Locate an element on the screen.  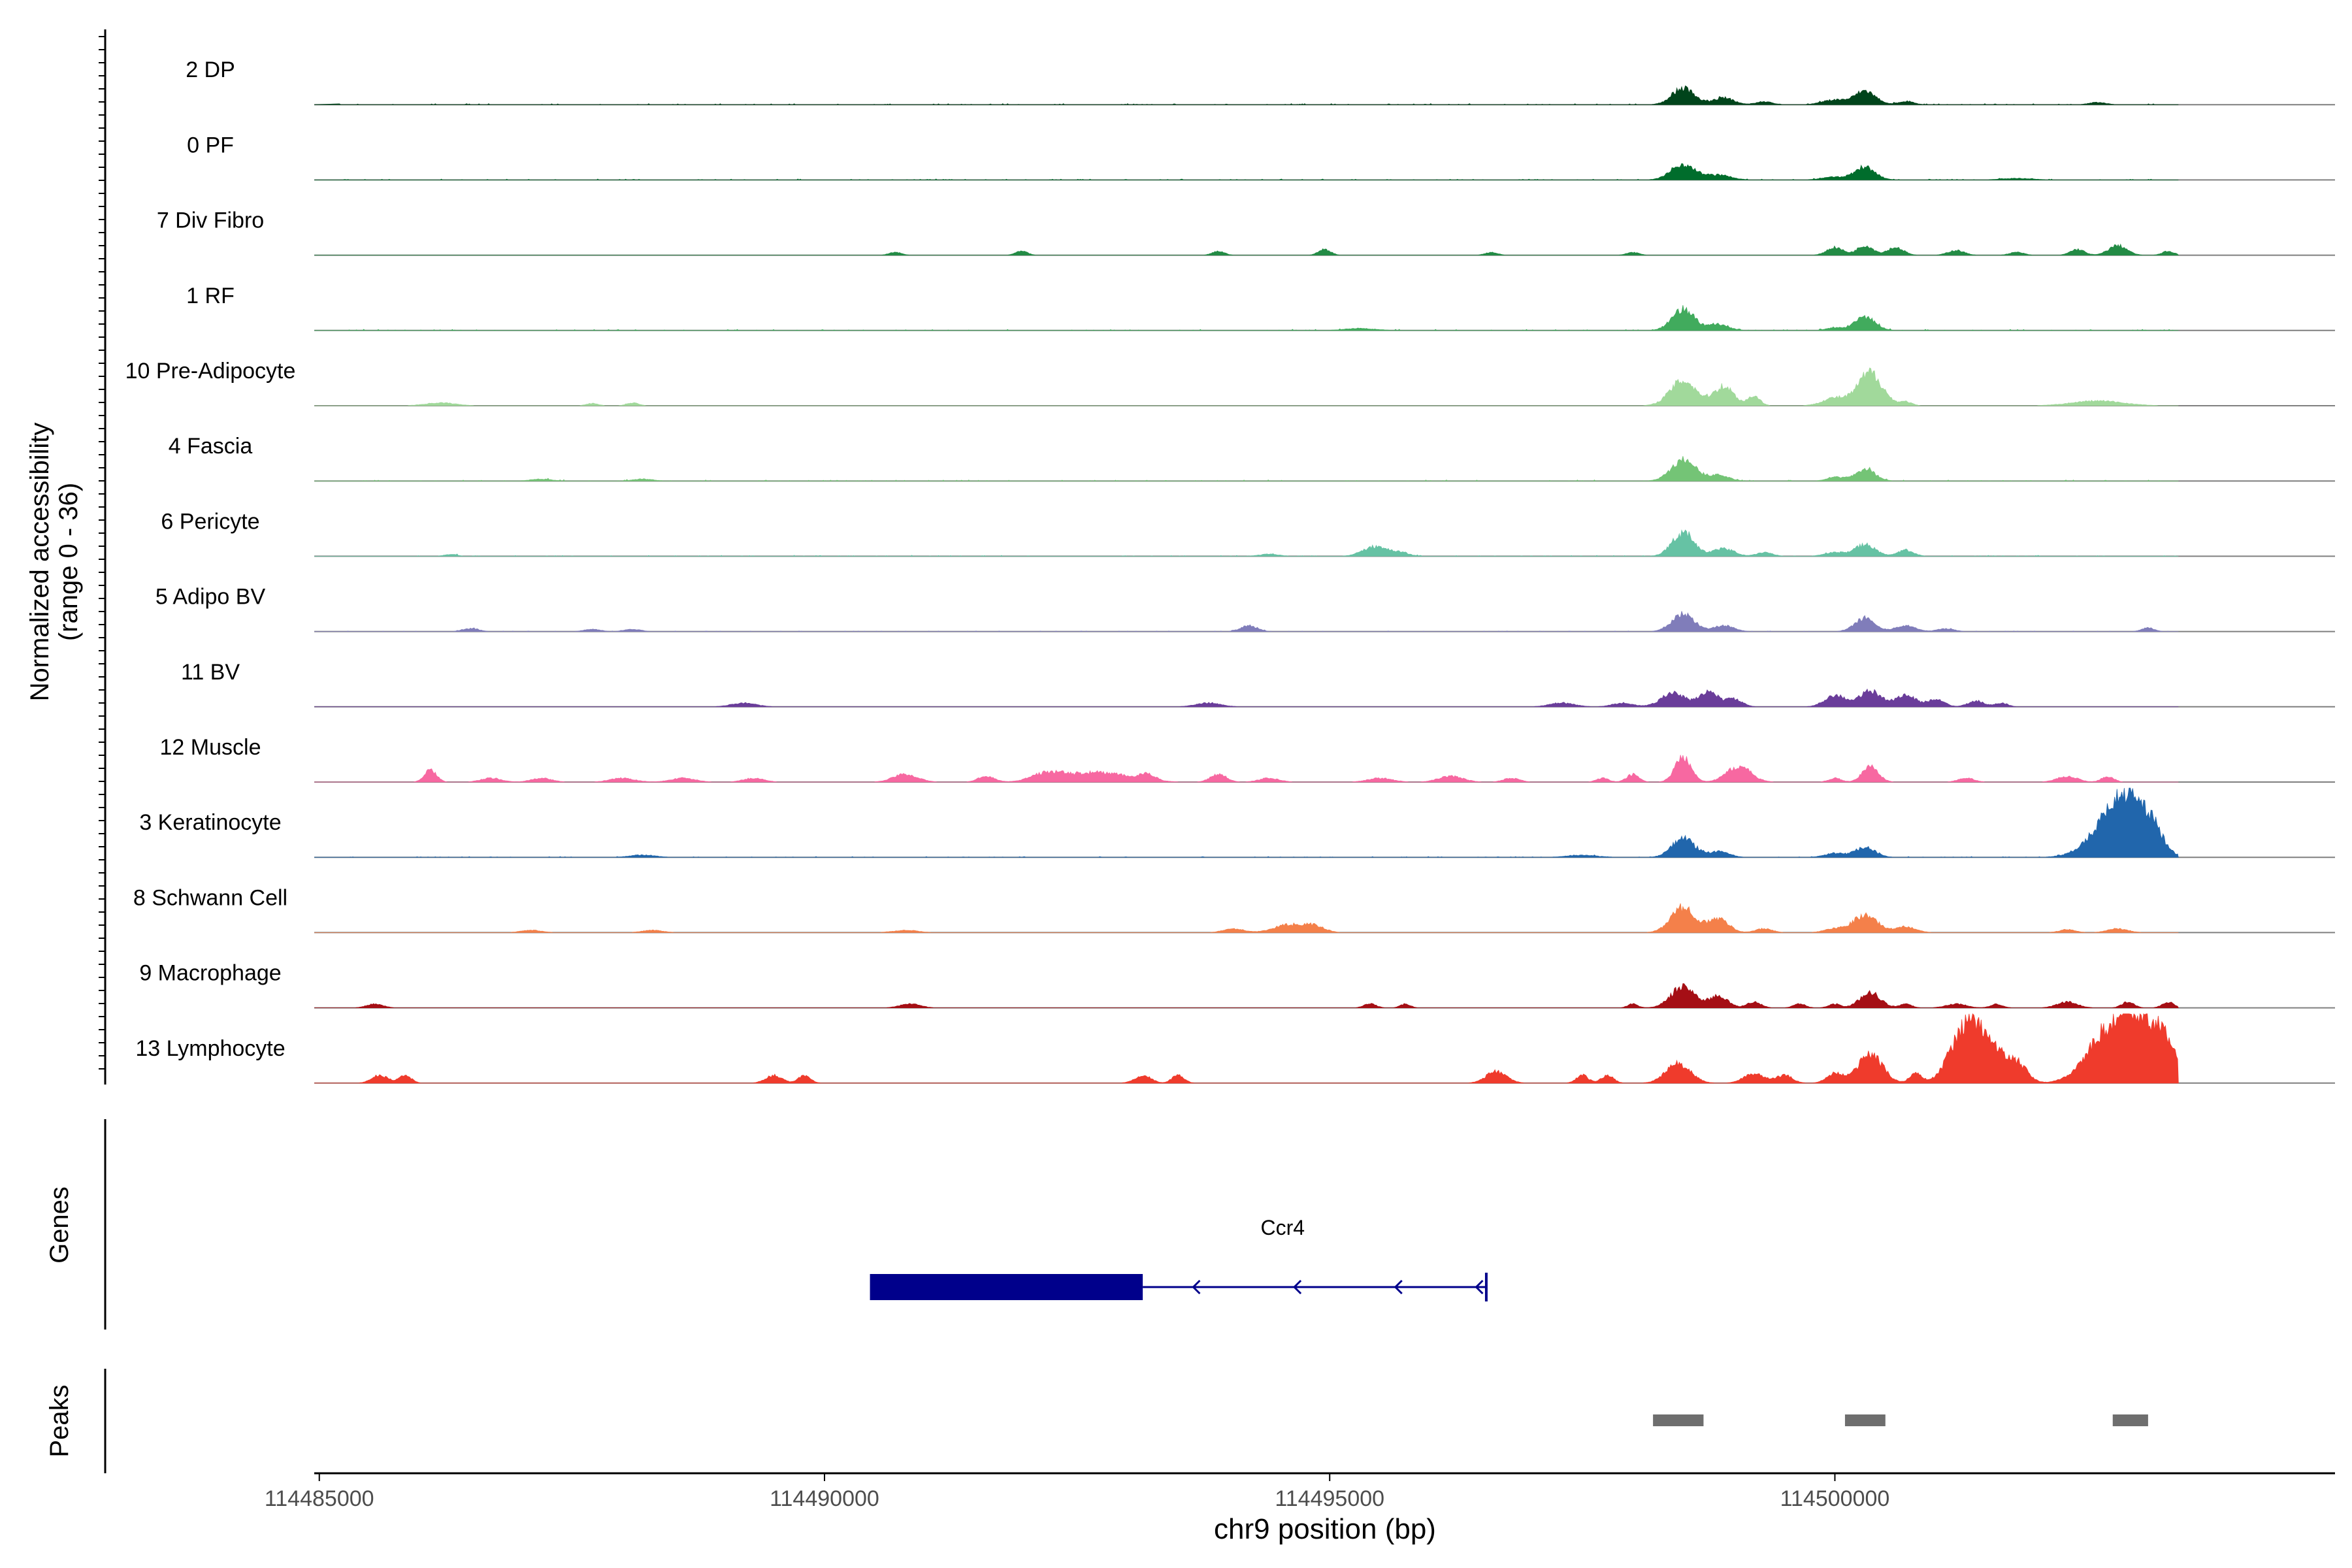
track-0-pf: 0 PF is located at coordinates (1261, 157).